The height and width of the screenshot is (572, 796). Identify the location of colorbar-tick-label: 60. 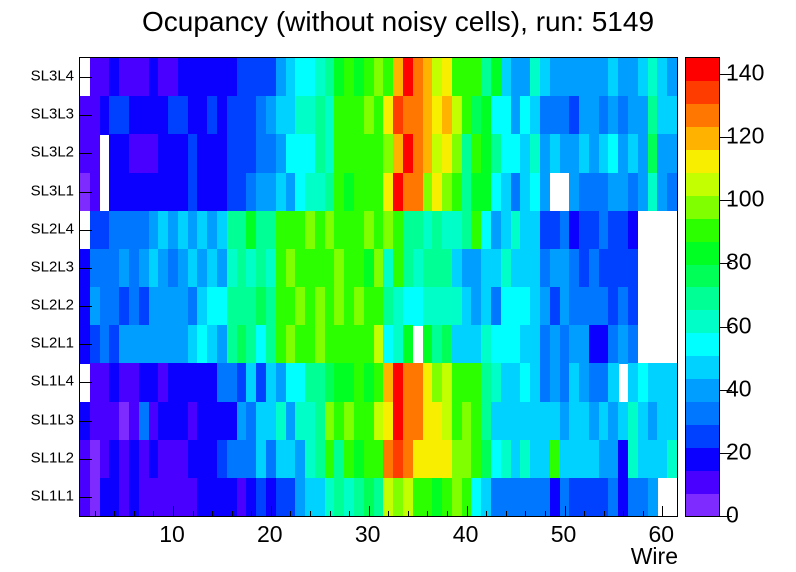
(739, 325).